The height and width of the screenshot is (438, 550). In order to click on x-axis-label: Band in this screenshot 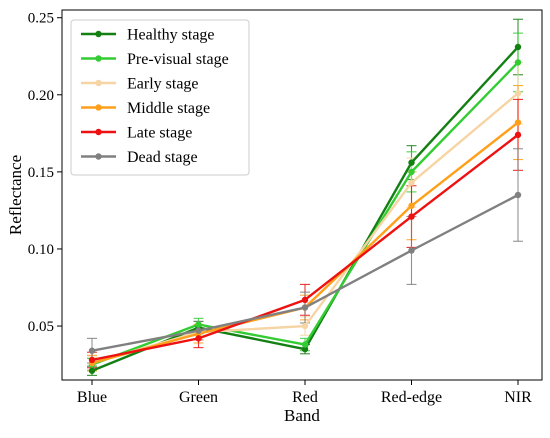, I will do `click(302, 415)`.